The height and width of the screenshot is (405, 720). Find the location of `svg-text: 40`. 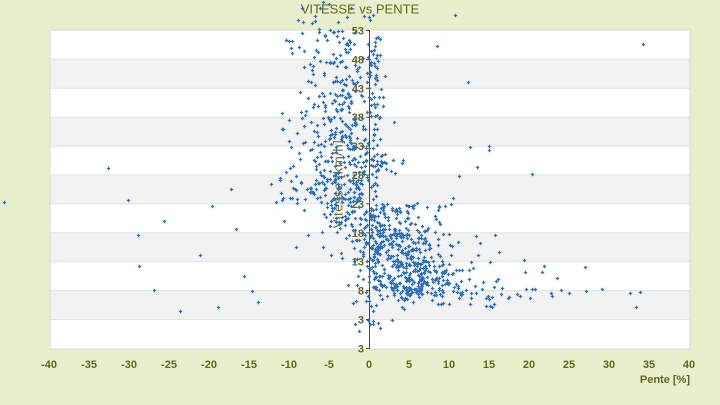

svg-text: 40 is located at coordinates (689, 365).